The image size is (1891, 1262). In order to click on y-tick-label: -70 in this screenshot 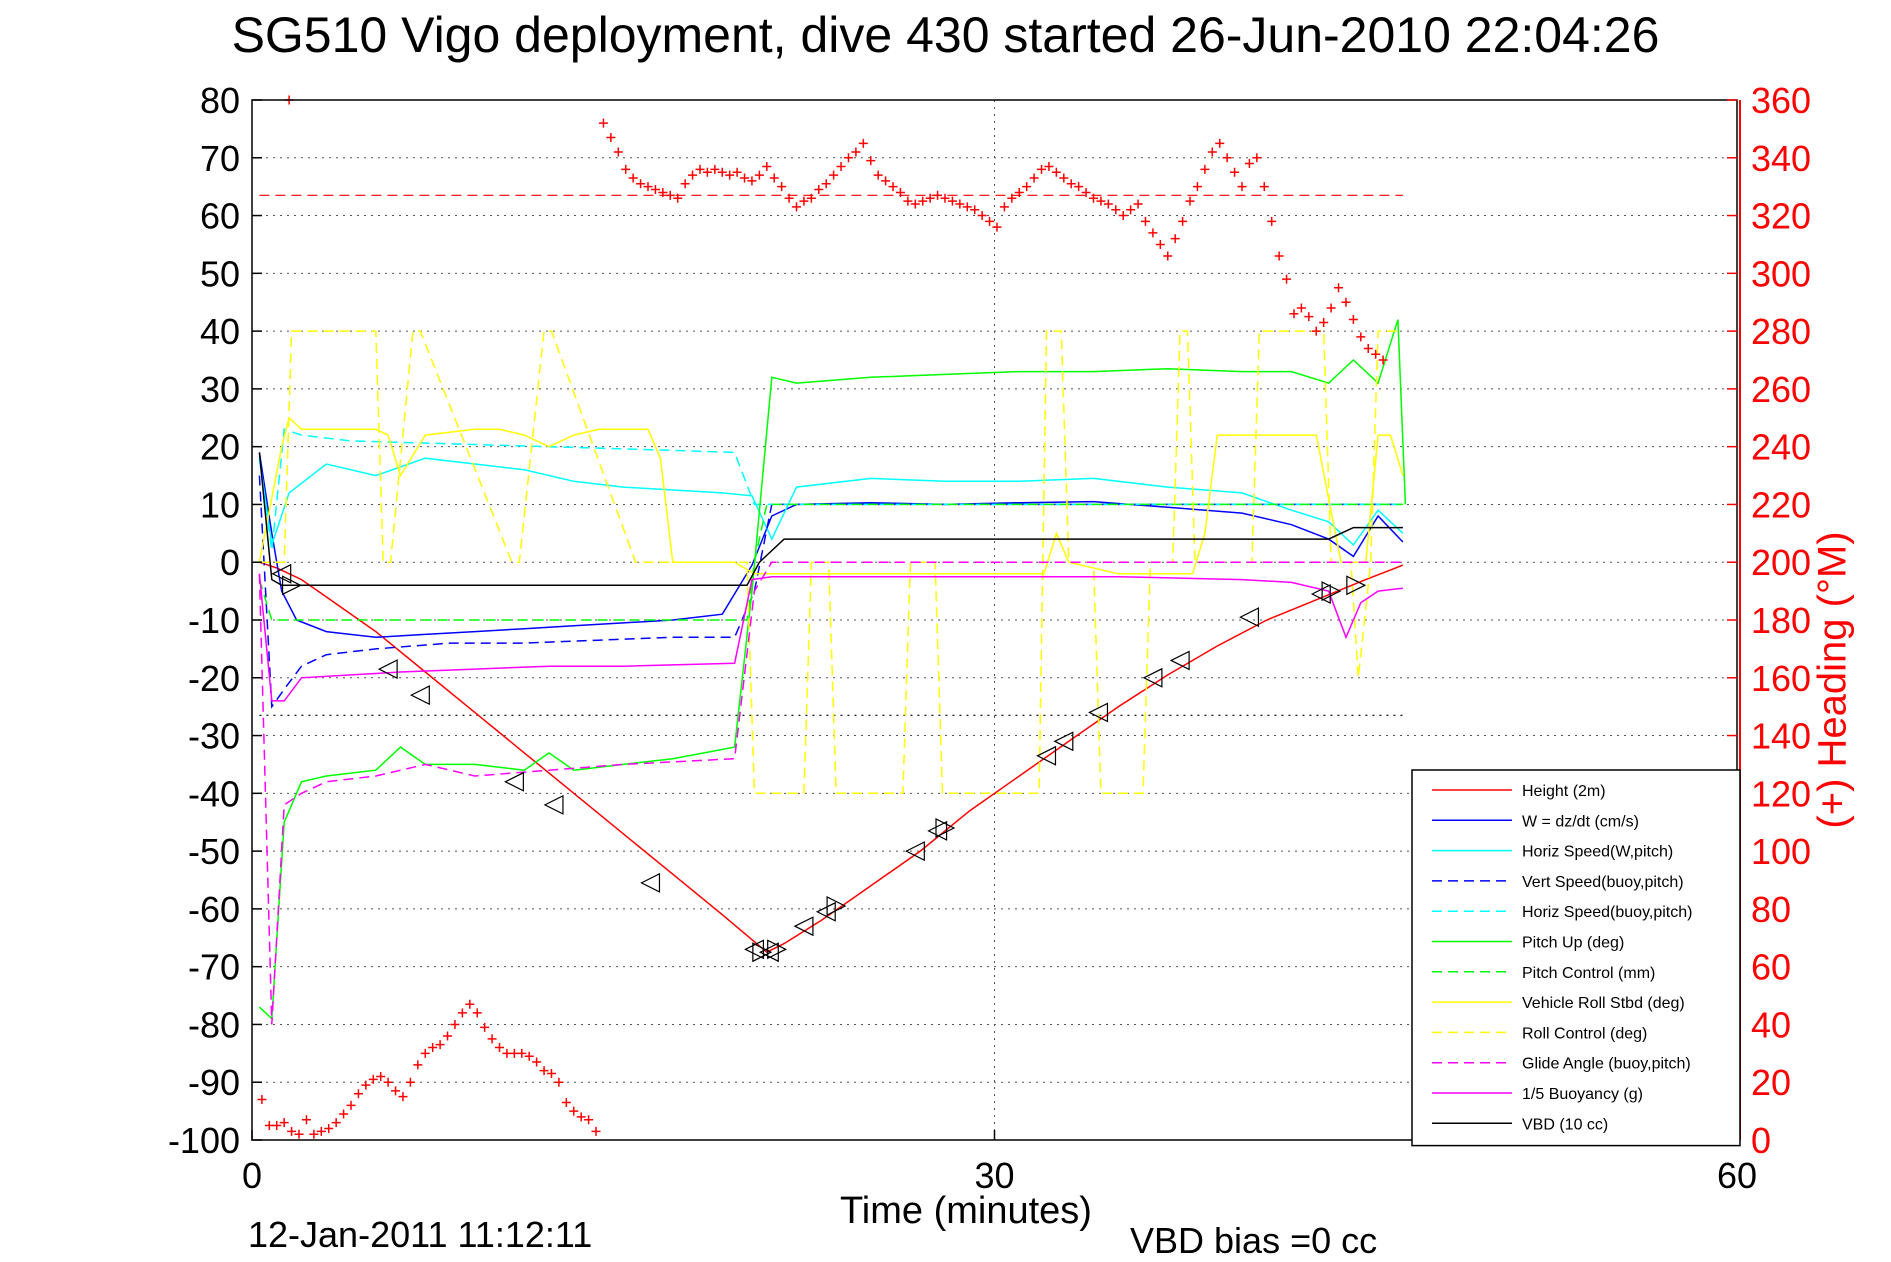, I will do `click(214, 967)`.